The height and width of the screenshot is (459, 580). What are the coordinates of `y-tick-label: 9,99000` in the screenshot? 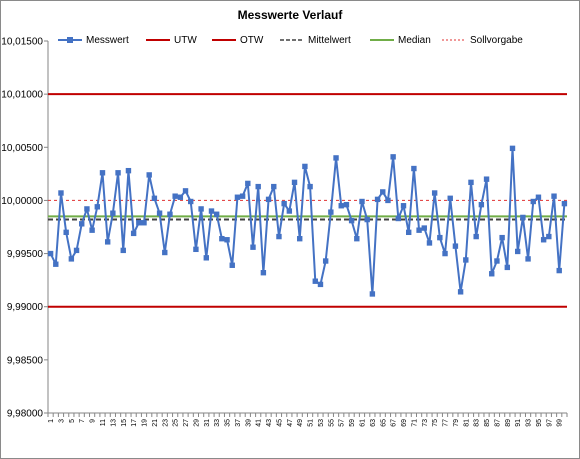 It's located at (25, 307).